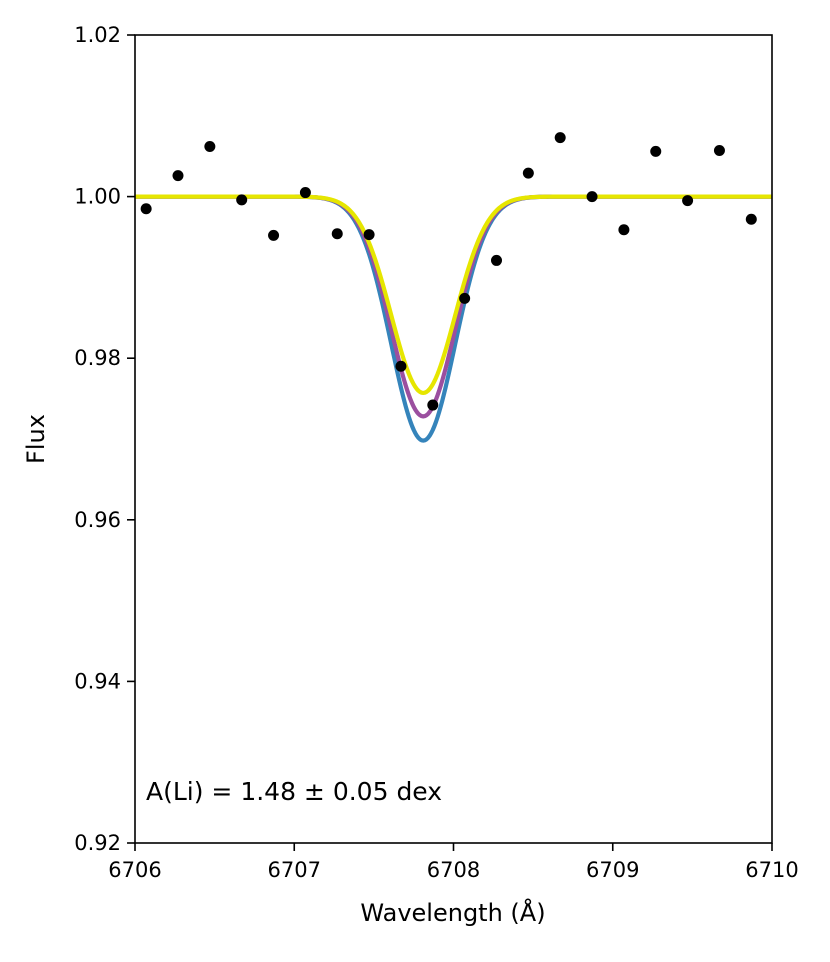 This screenshot has height=962, width=830. What do you see at coordinates (294, 870) in the screenshot?
I see `x-tick-label: 6707` at bounding box center [294, 870].